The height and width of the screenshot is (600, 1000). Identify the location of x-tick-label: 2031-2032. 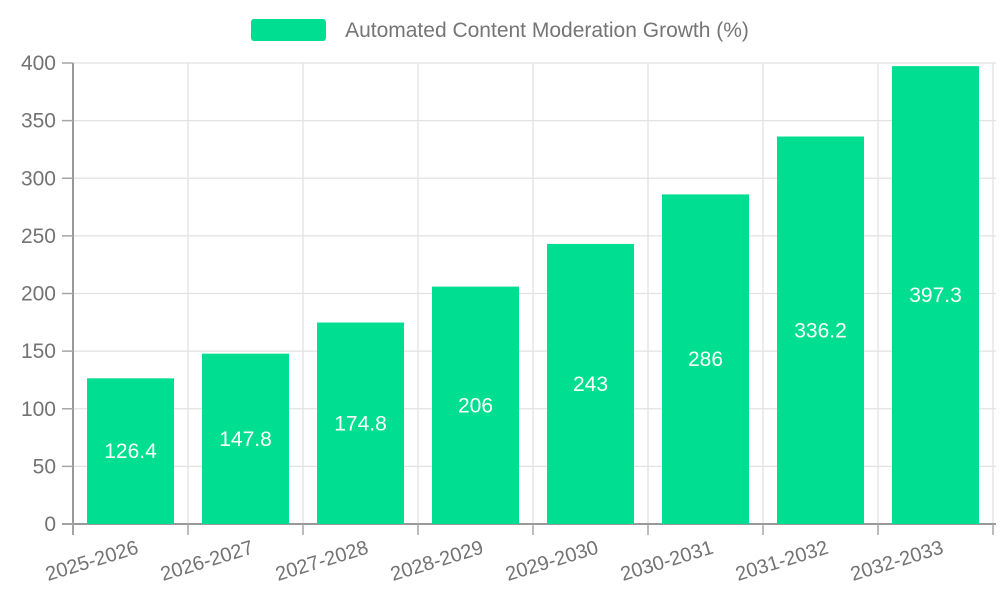
(782, 561).